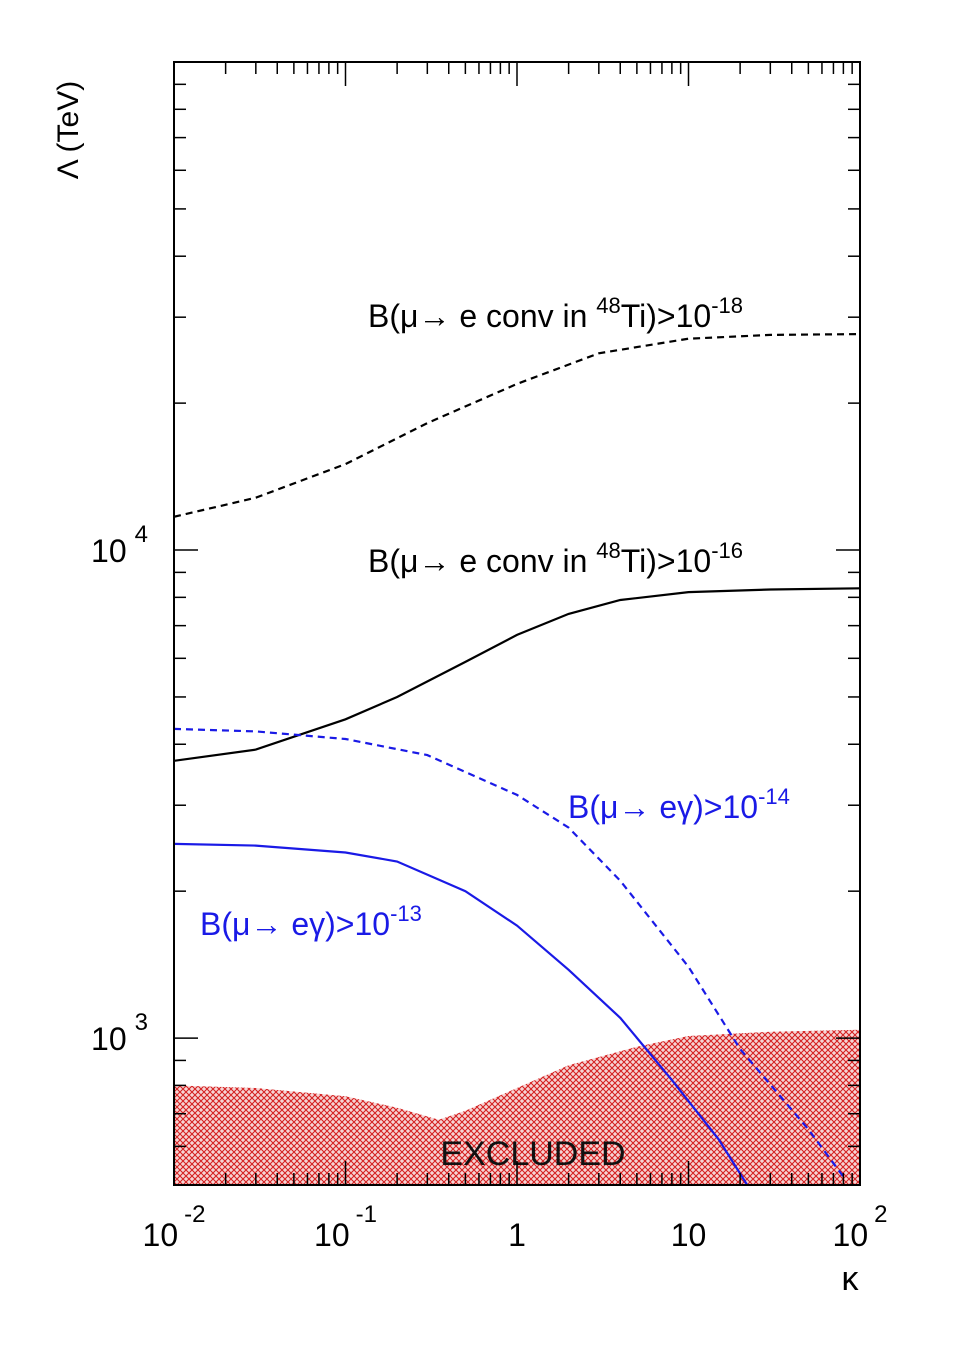  What do you see at coordinates (689, 1235) in the screenshot?
I see `x-tick-label: 10` at bounding box center [689, 1235].